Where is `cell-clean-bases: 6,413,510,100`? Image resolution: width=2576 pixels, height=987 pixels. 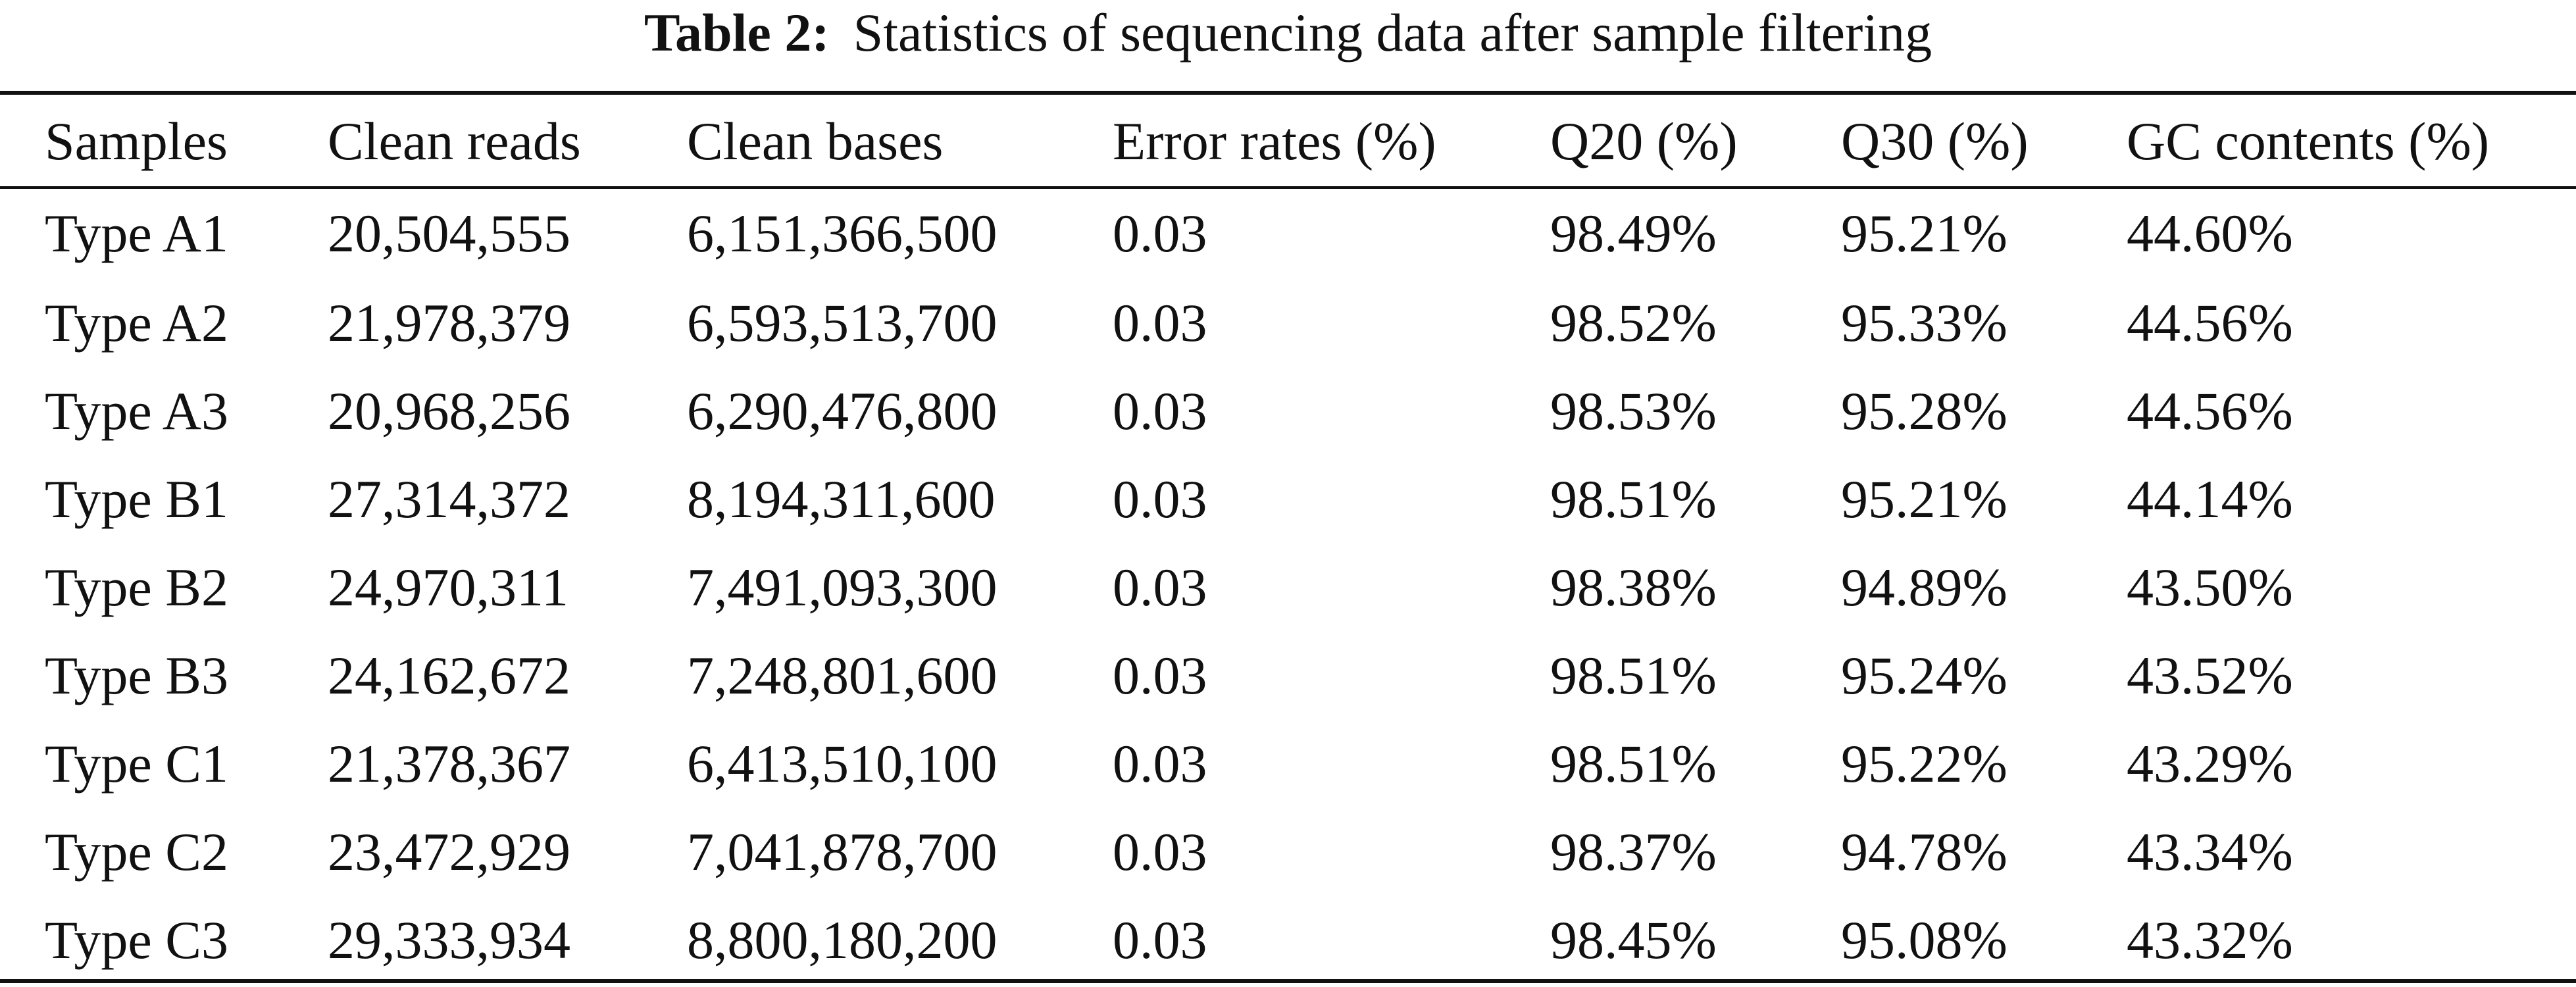 cell-clean-bases: 6,413,510,100 is located at coordinates (842, 764).